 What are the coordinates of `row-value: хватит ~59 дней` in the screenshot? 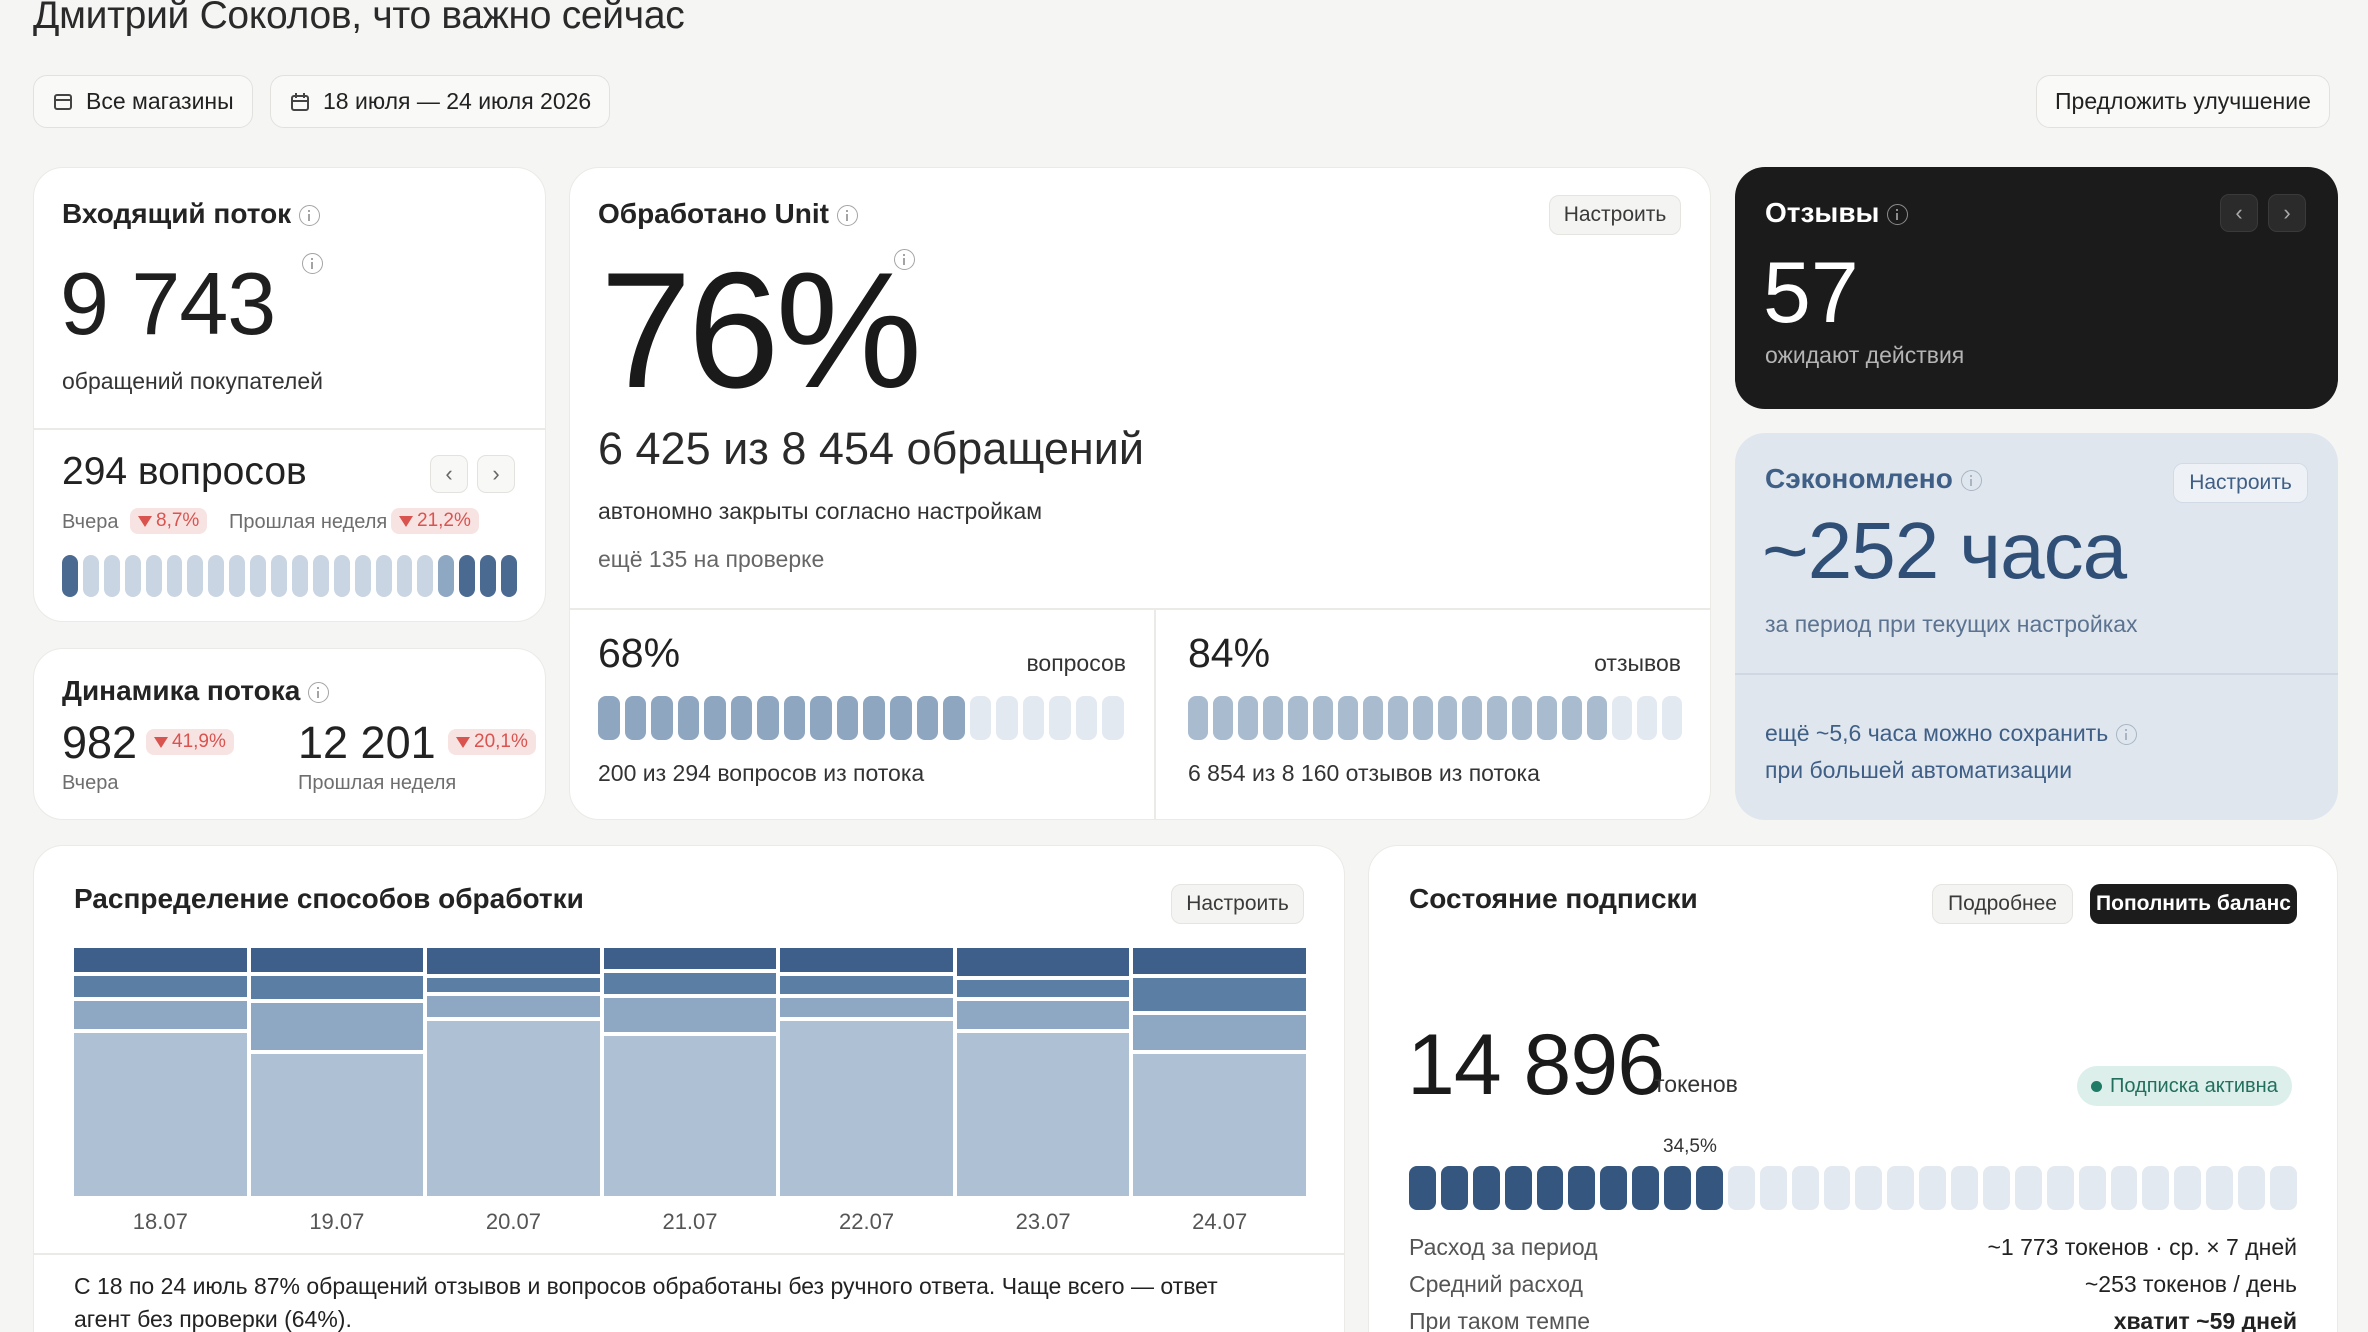 It's located at (2205, 1320).